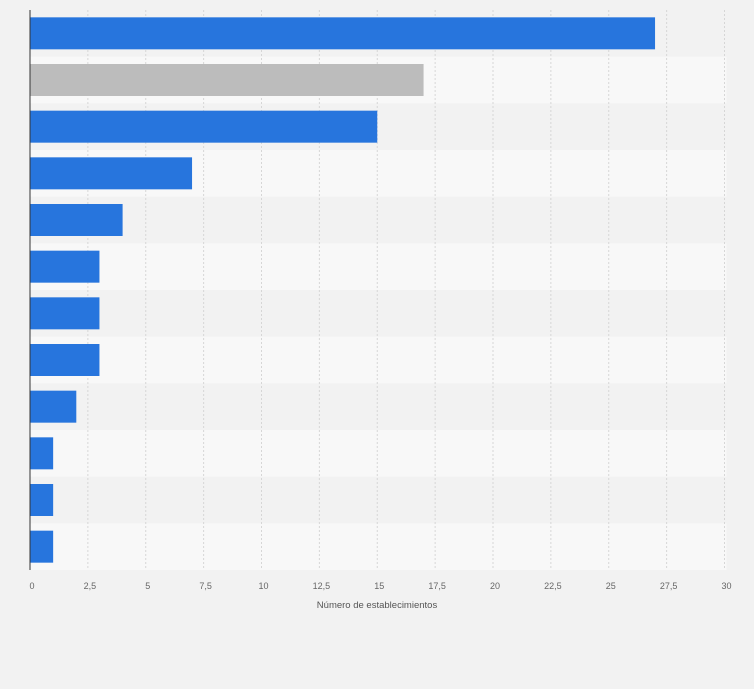 This screenshot has height=689, width=754. What do you see at coordinates (147, 586) in the screenshot?
I see `x-tick-label: 5` at bounding box center [147, 586].